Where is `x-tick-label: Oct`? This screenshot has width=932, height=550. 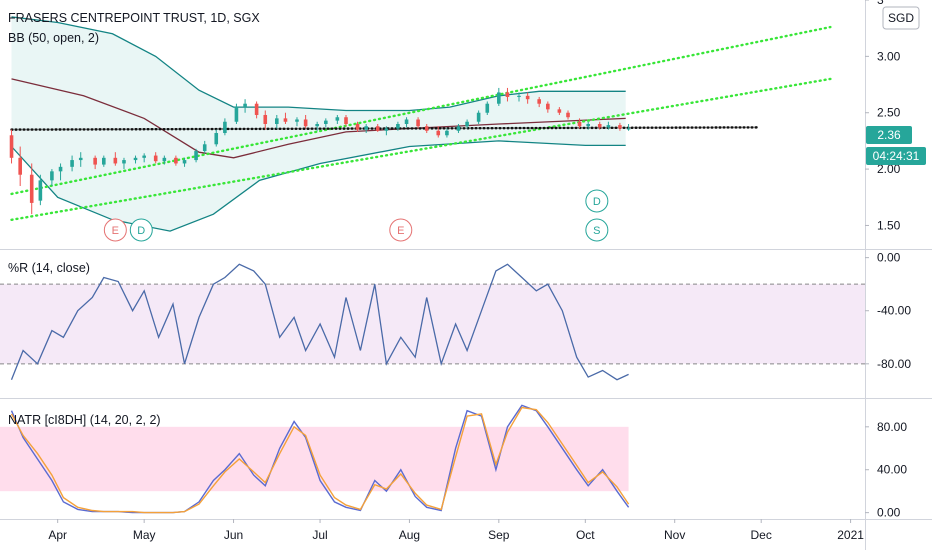 x-tick-label: Oct is located at coordinates (585, 535).